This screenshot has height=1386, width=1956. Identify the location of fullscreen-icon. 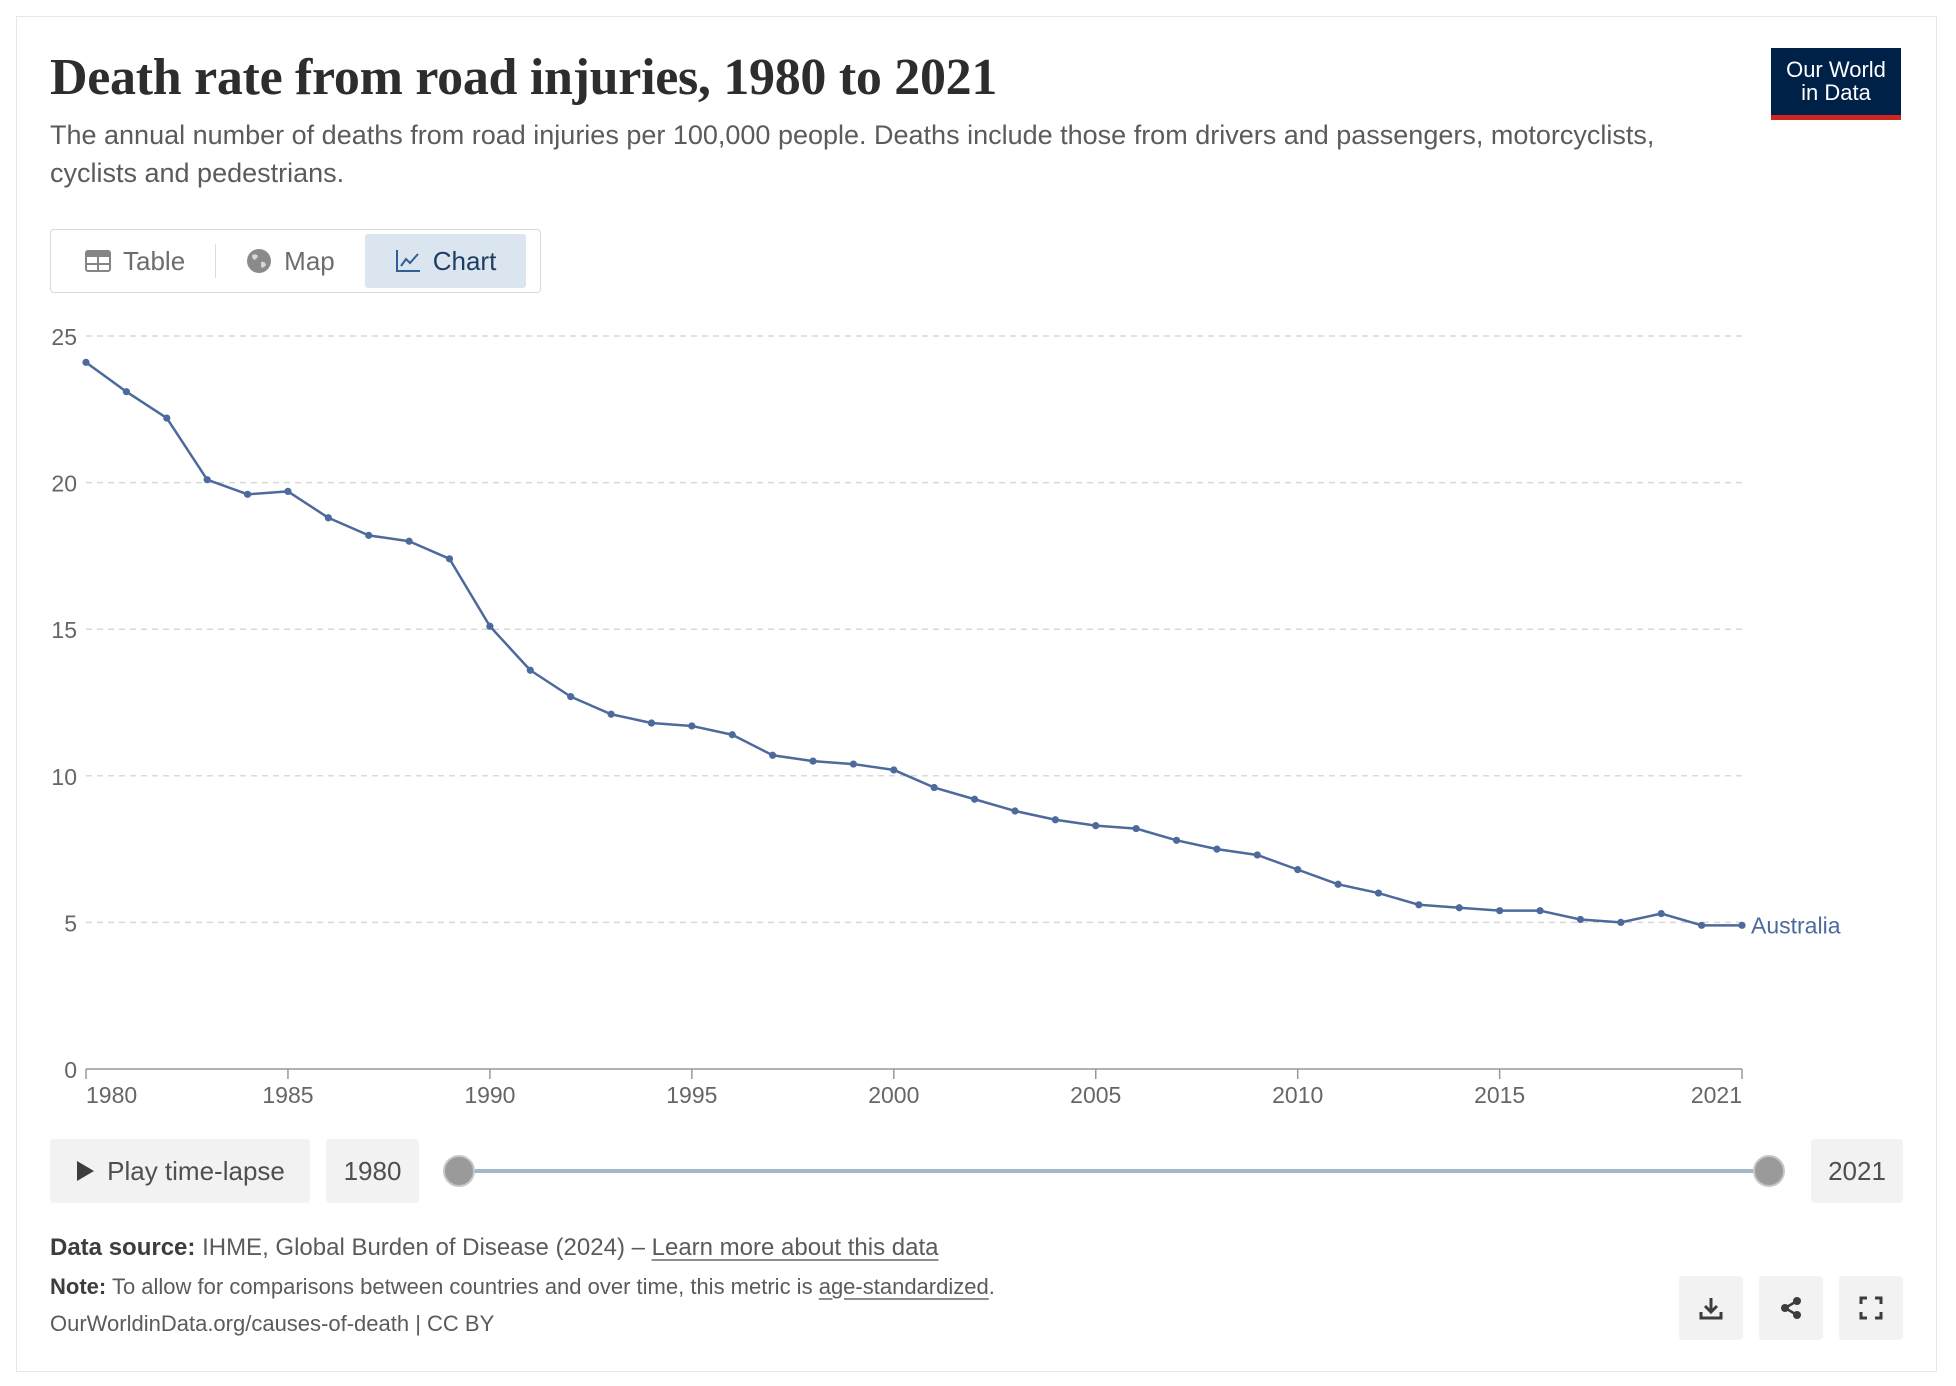
(1871, 1308).